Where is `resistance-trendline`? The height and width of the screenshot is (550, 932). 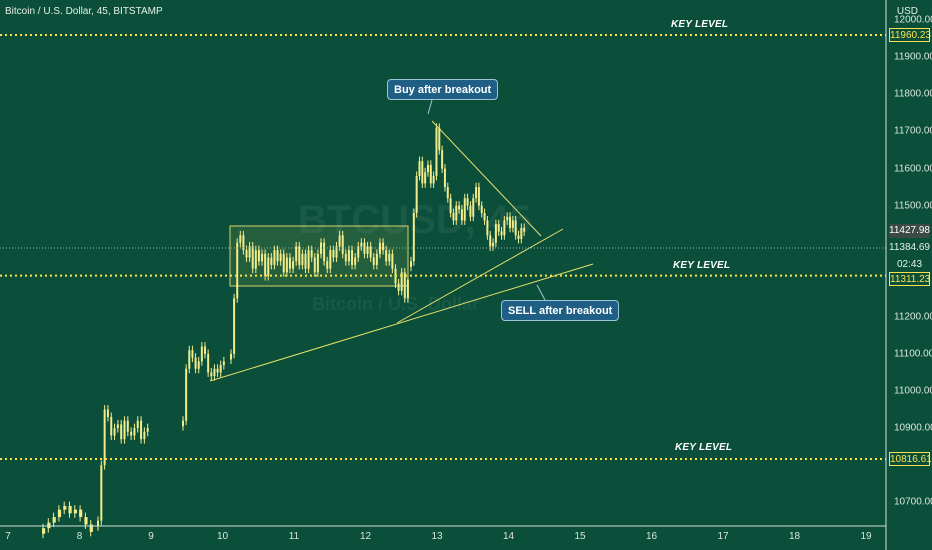 resistance-trendline is located at coordinates (486, 178).